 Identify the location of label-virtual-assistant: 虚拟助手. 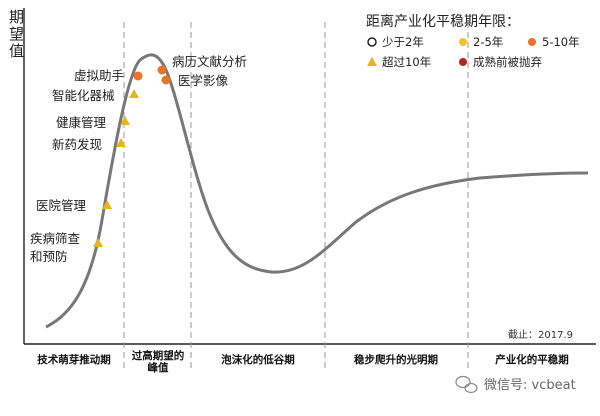
(99, 75).